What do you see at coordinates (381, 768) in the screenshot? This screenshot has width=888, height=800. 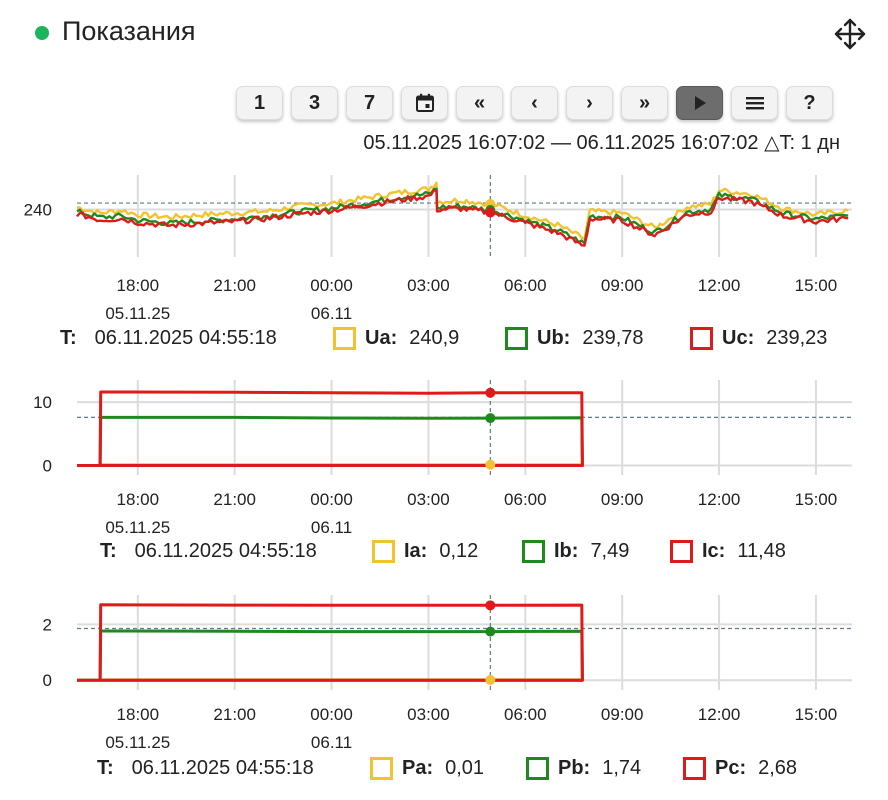 I see `legend-swatch-pa` at bounding box center [381, 768].